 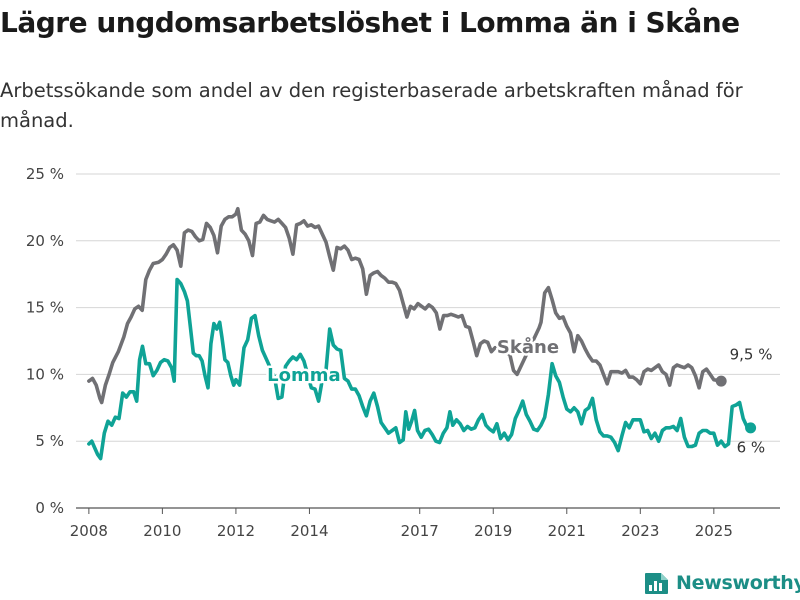 I want to click on x-tick-label: 2010, so click(x=162, y=531).